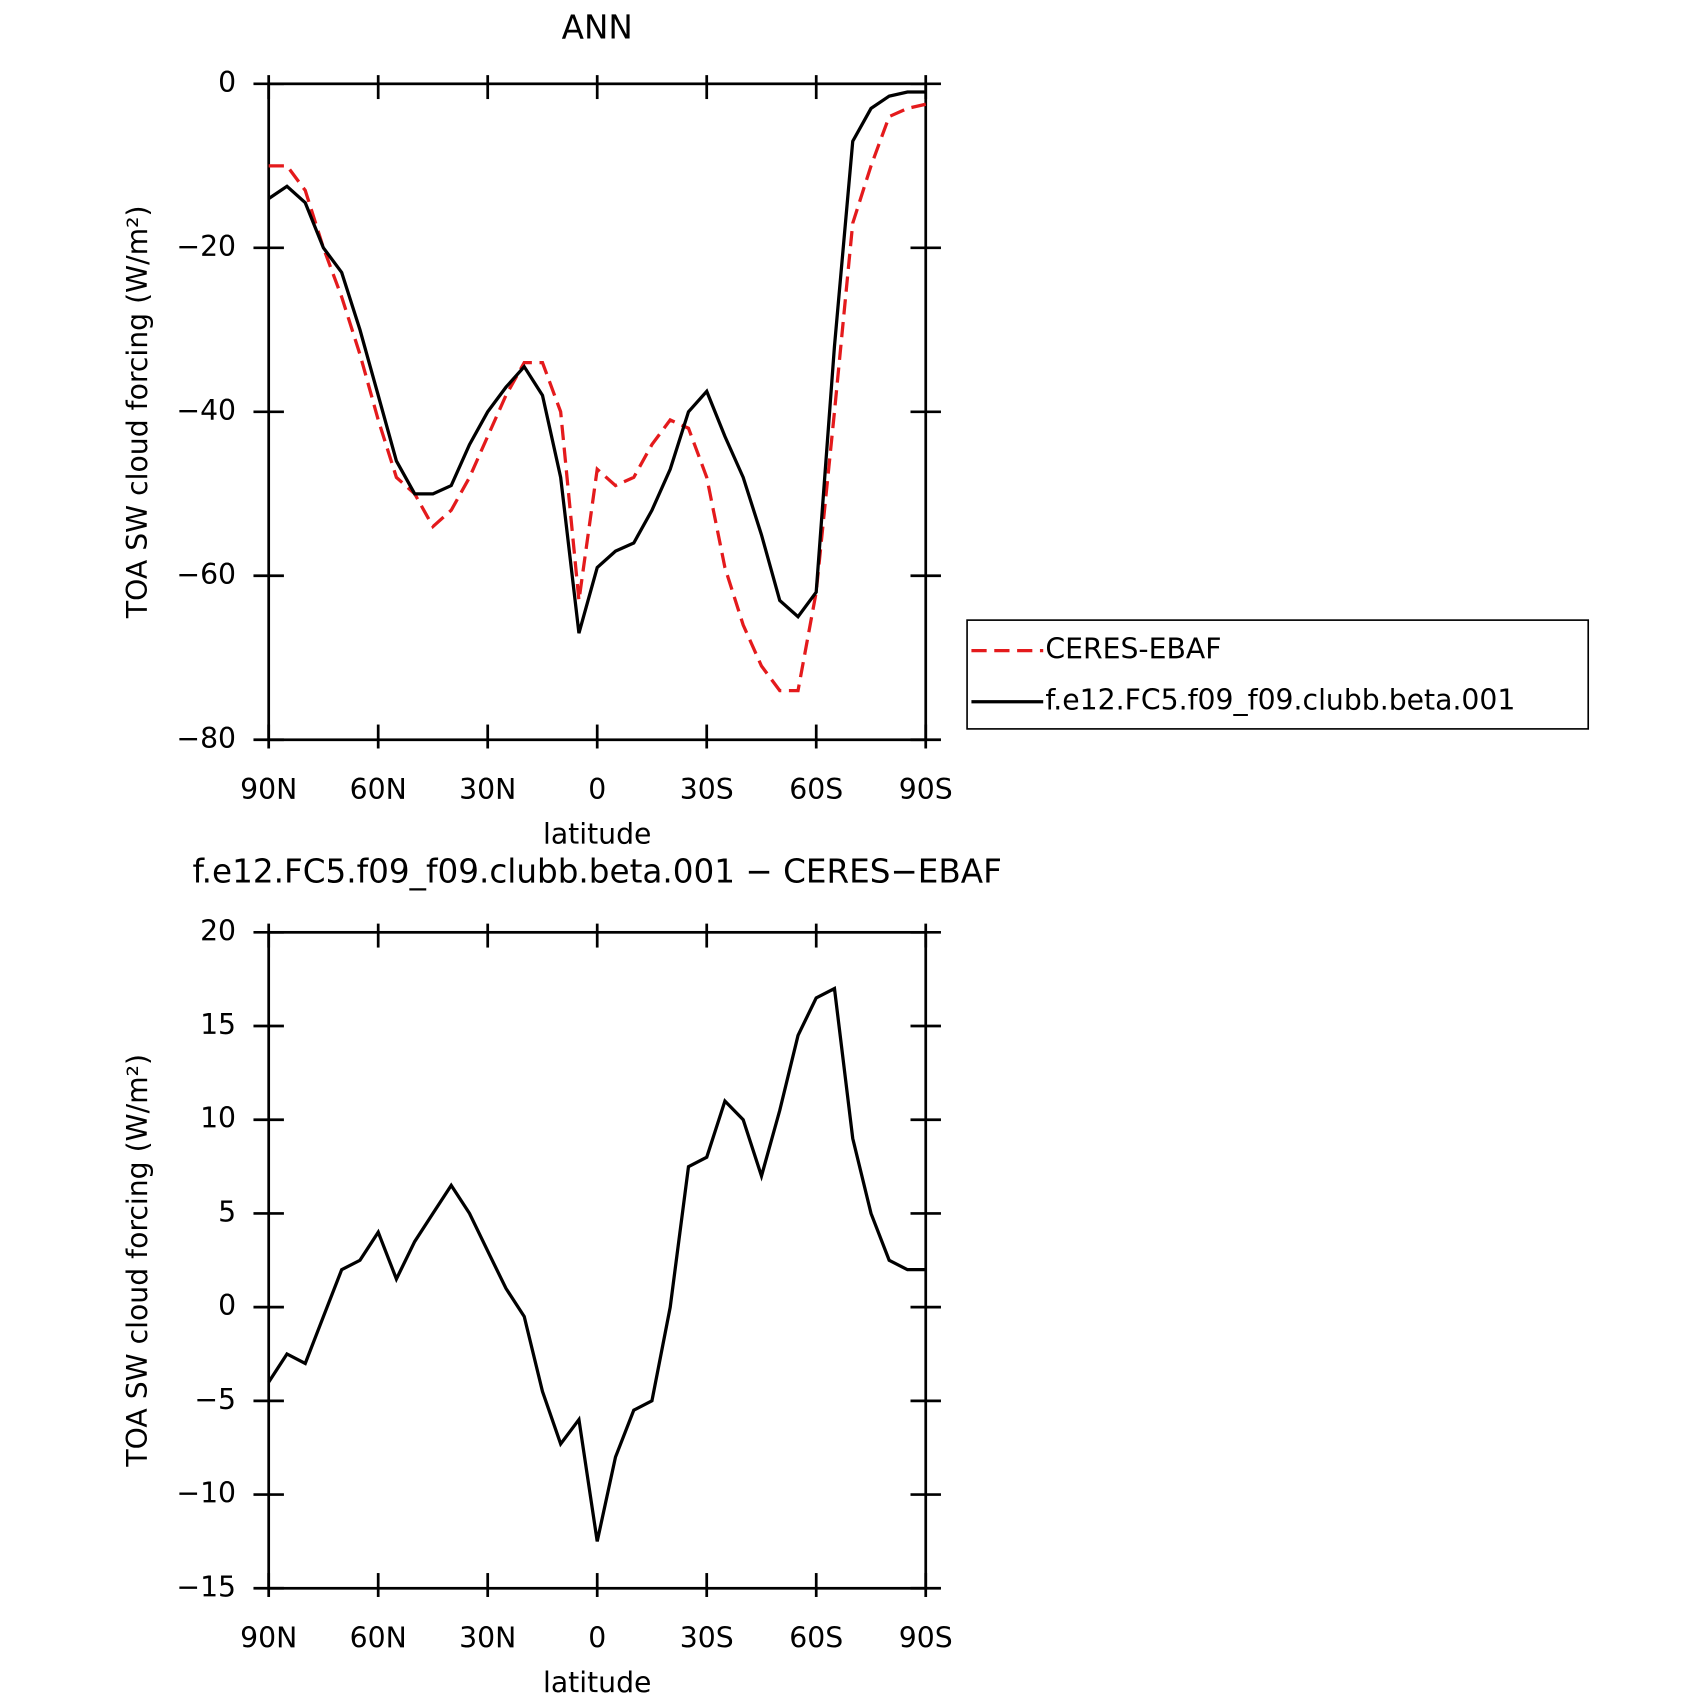  I want to click on y-tick-label: −40, so click(206, 410).